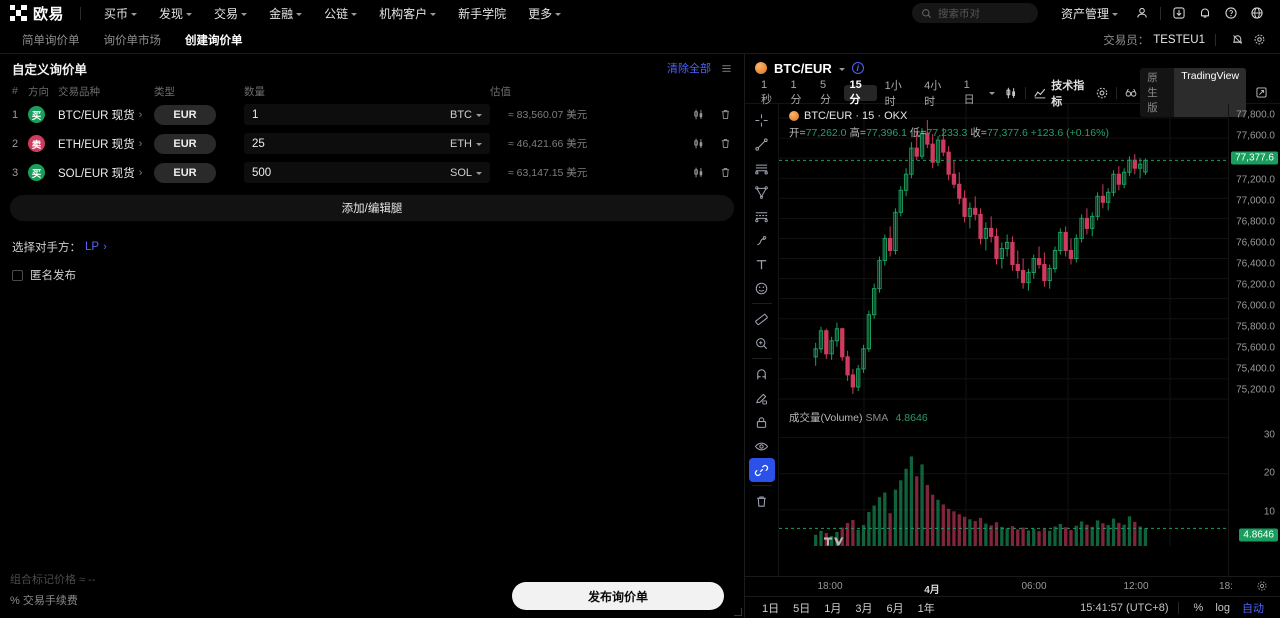 Image resolution: width=1280 pixels, height=618 pixels. I want to click on direction-badge-buy: 买, so click(36, 114).